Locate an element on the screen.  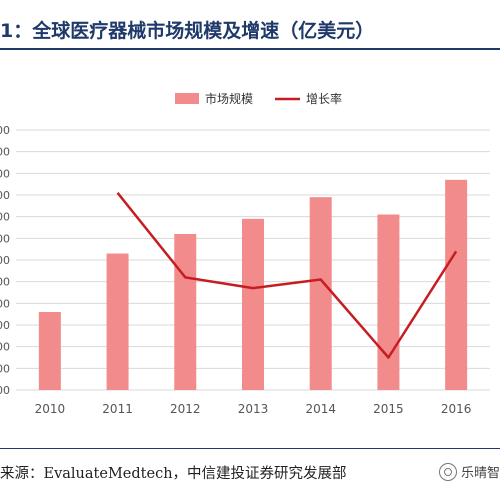
source-divider is located at coordinates (250, 448).